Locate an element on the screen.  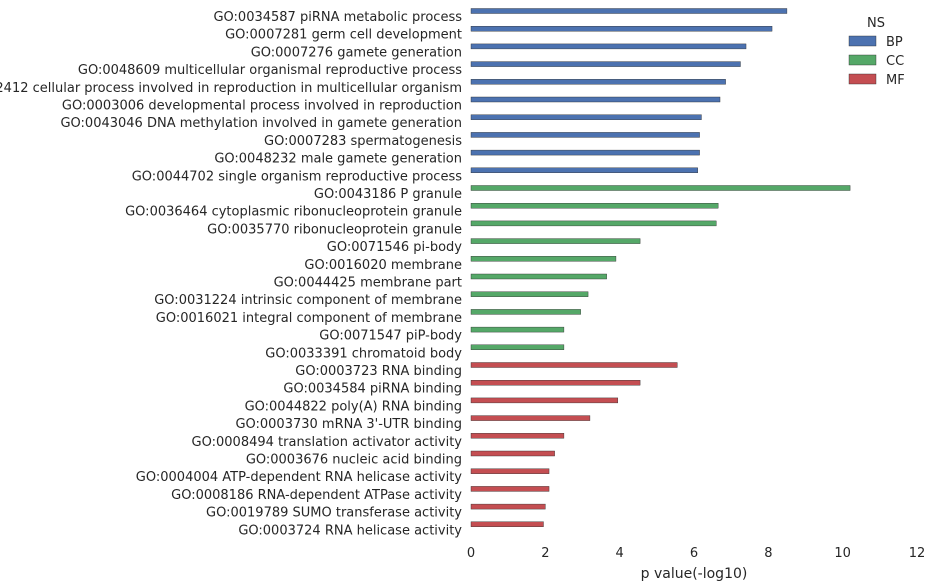
category-label: GO:0071547 piP-body is located at coordinates (390, 336).